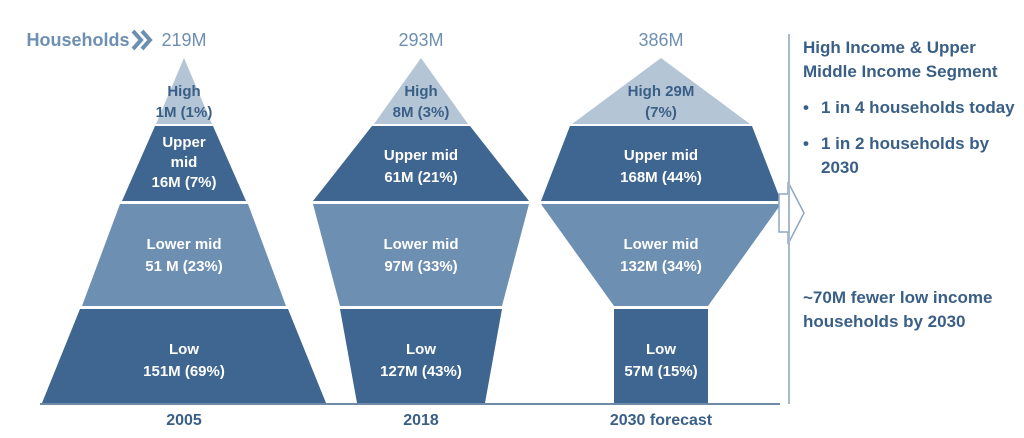  Describe the element at coordinates (184, 142) in the screenshot. I see `segment-label: Upper` at that location.